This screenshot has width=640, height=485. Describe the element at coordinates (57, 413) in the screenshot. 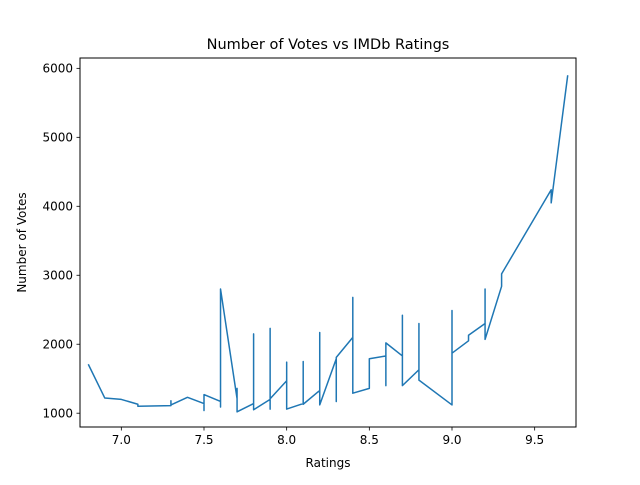

I see `y-tick-label: 1000` at that location.